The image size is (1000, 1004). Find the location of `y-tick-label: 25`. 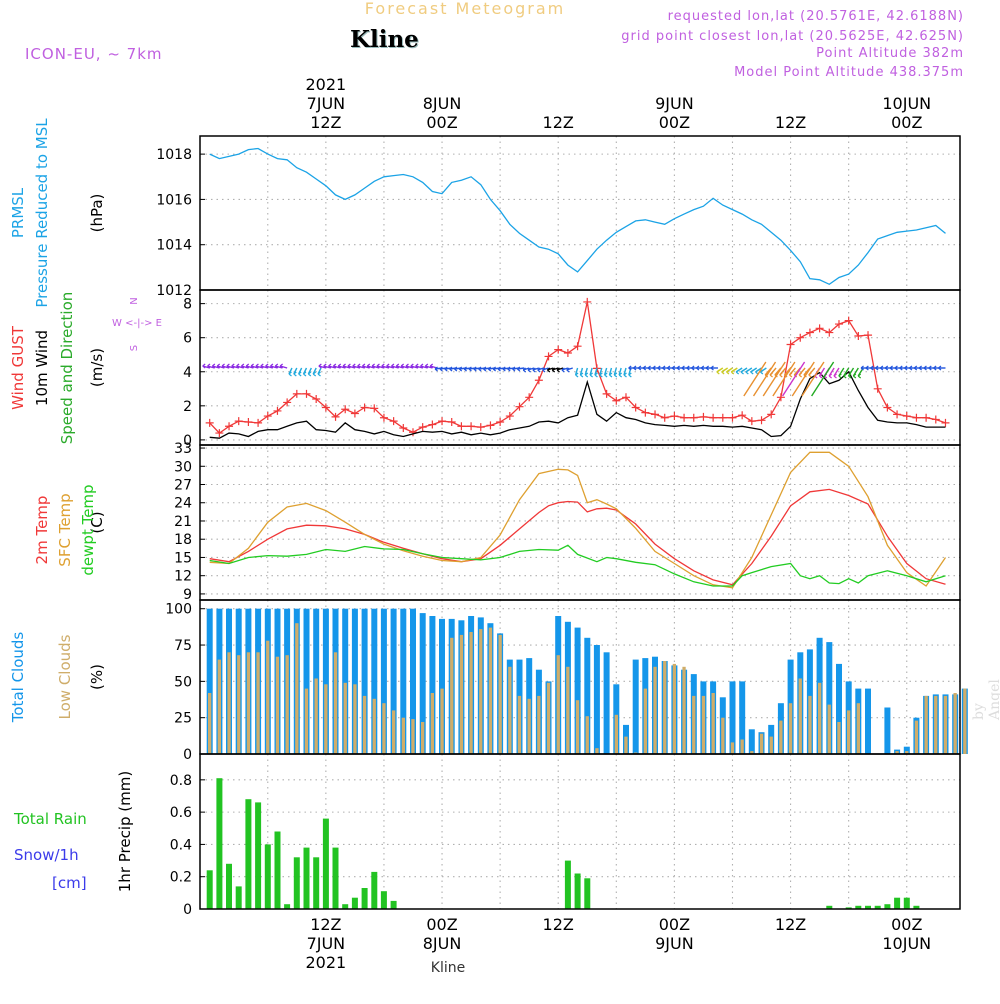

y-tick-label: 25 is located at coordinates (183, 719).